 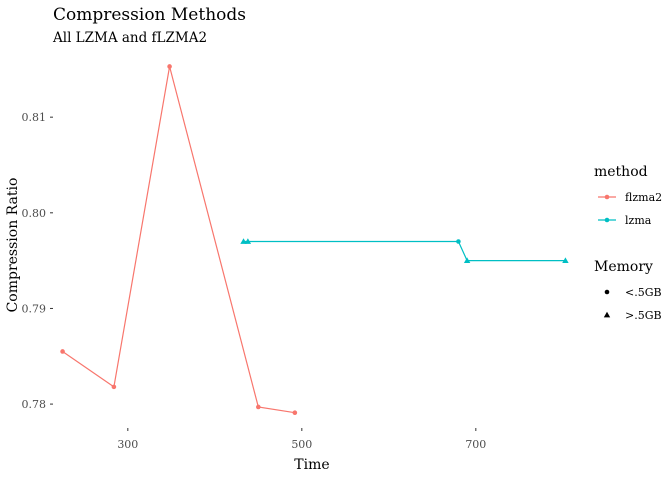 What do you see at coordinates (149, 15) in the screenshot?
I see `chart-title: Compression Methods` at bounding box center [149, 15].